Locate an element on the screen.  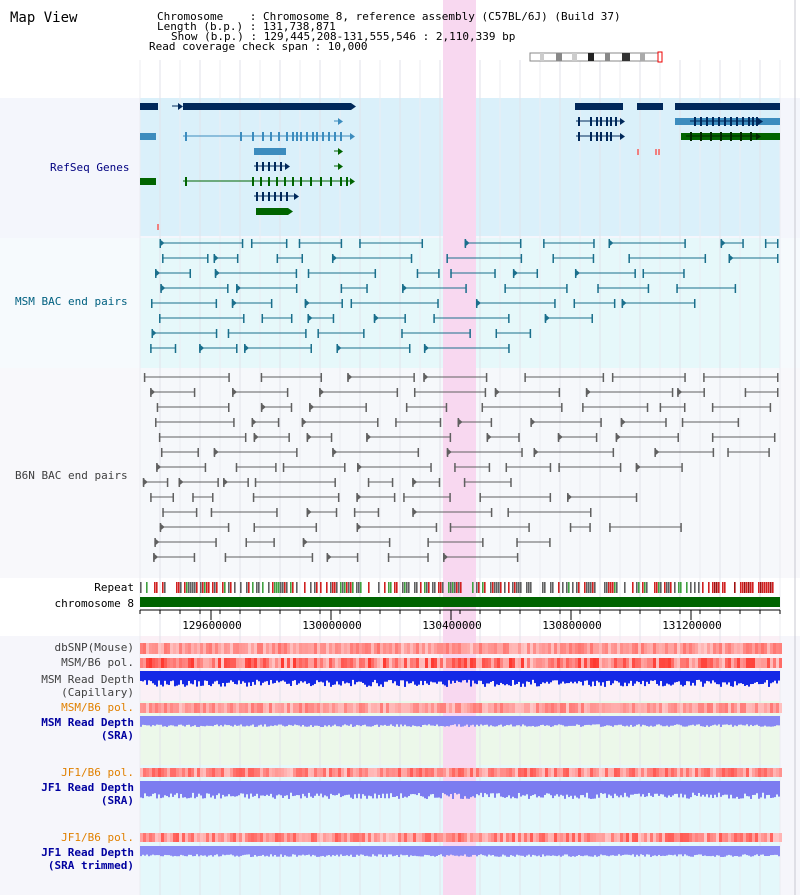
track-label-jf1-depth-sra: JF1 Read Depth is located at coordinates (87, 787).